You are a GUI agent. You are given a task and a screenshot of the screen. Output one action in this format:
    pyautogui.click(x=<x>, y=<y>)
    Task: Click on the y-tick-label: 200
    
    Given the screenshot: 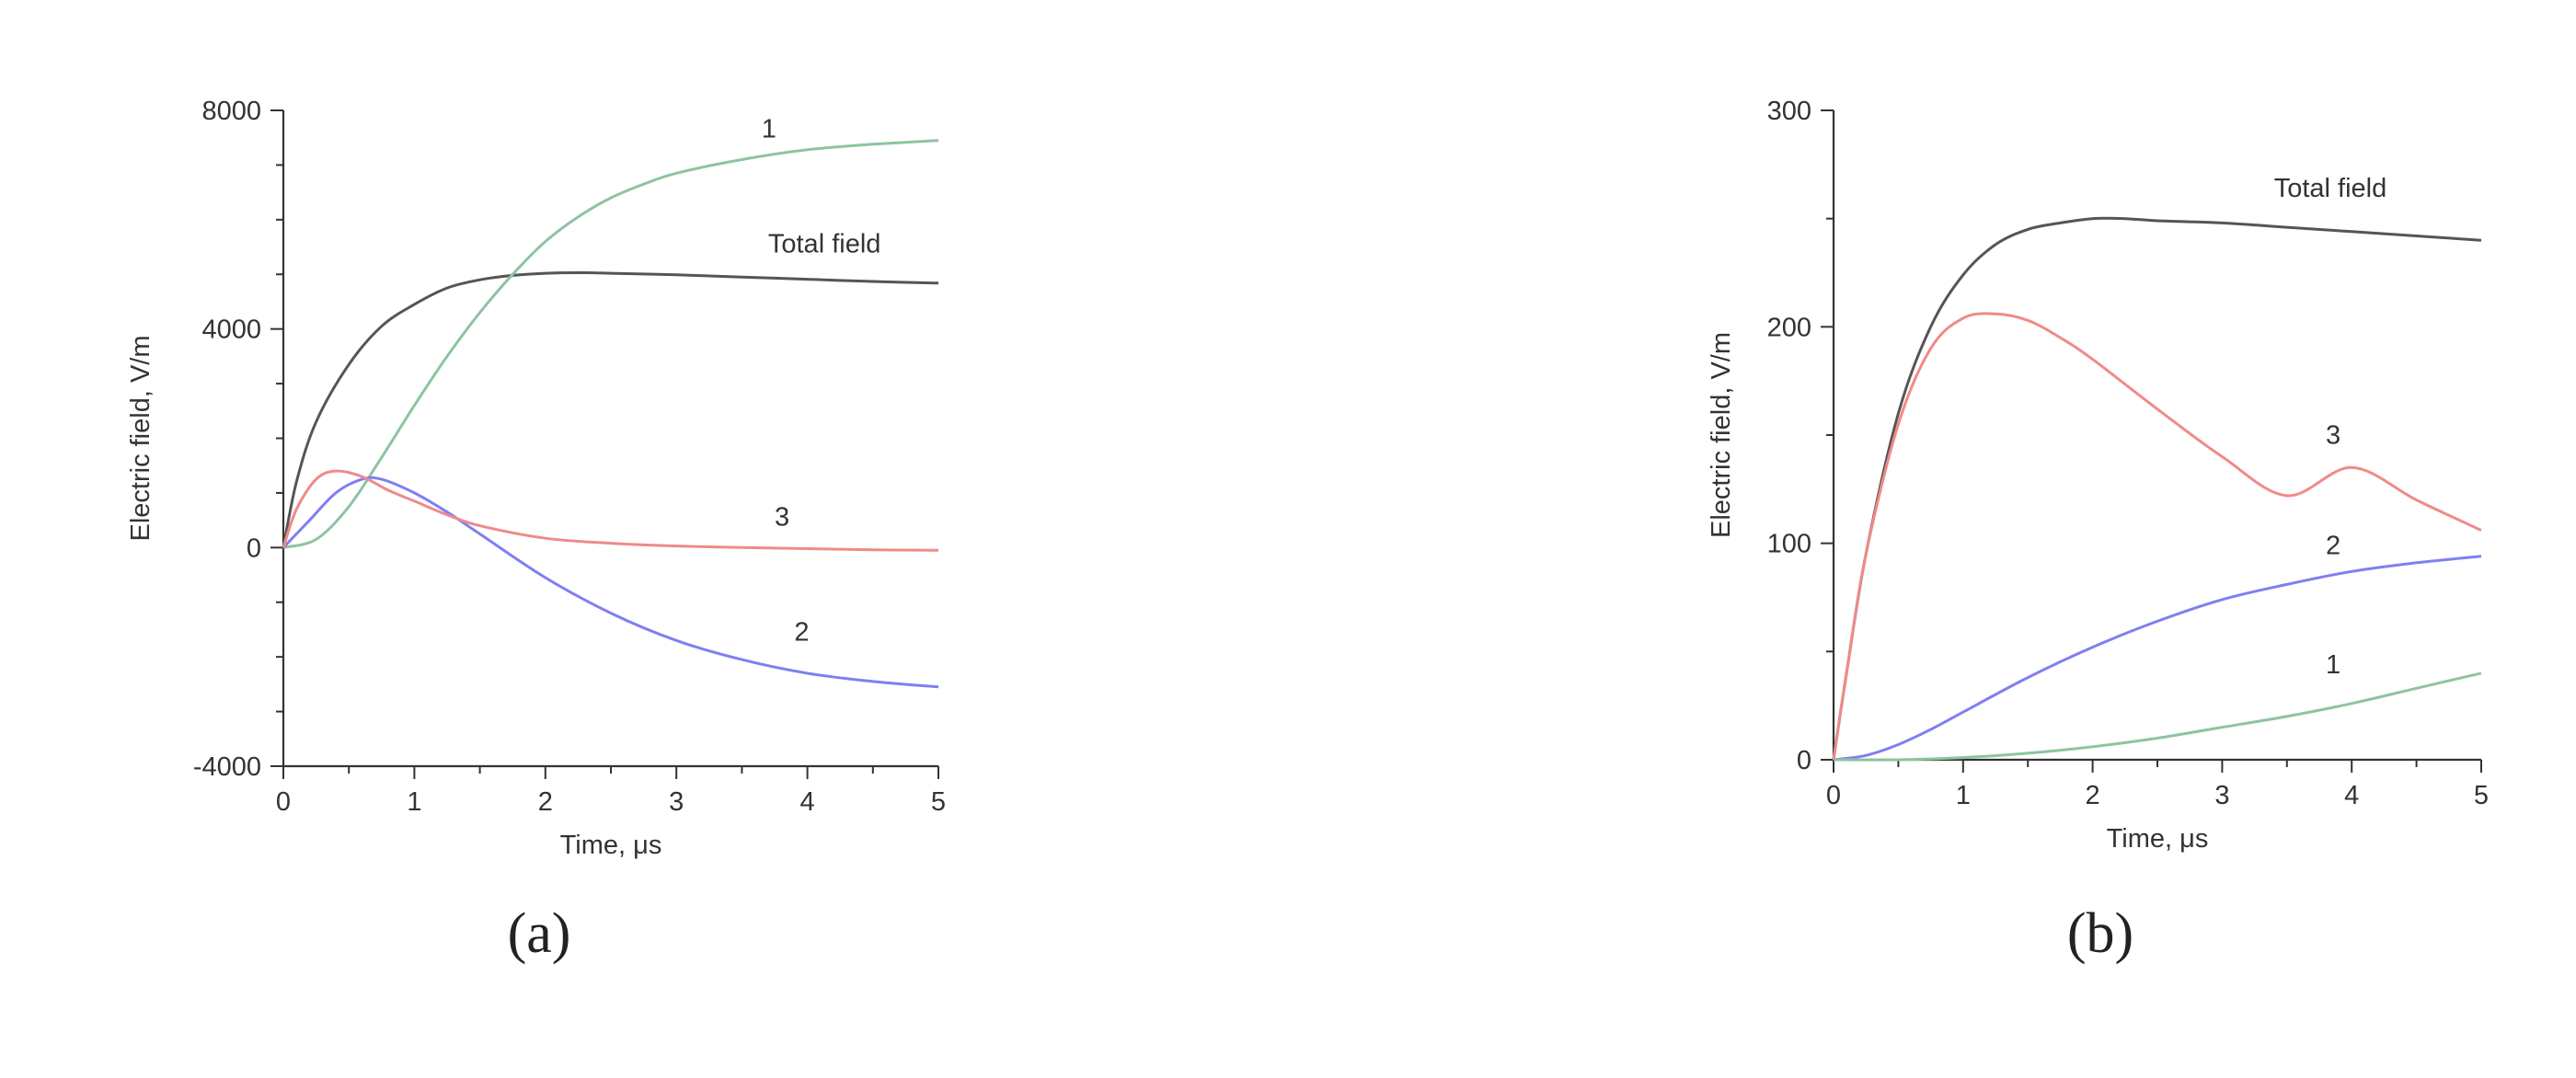 What is the action you would take?
    pyautogui.click(x=1789, y=328)
    